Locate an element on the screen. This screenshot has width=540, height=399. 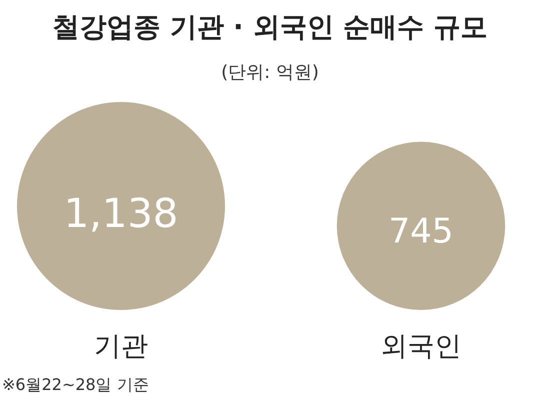
subtitle: (단위: 억원) is located at coordinates (270, 72).